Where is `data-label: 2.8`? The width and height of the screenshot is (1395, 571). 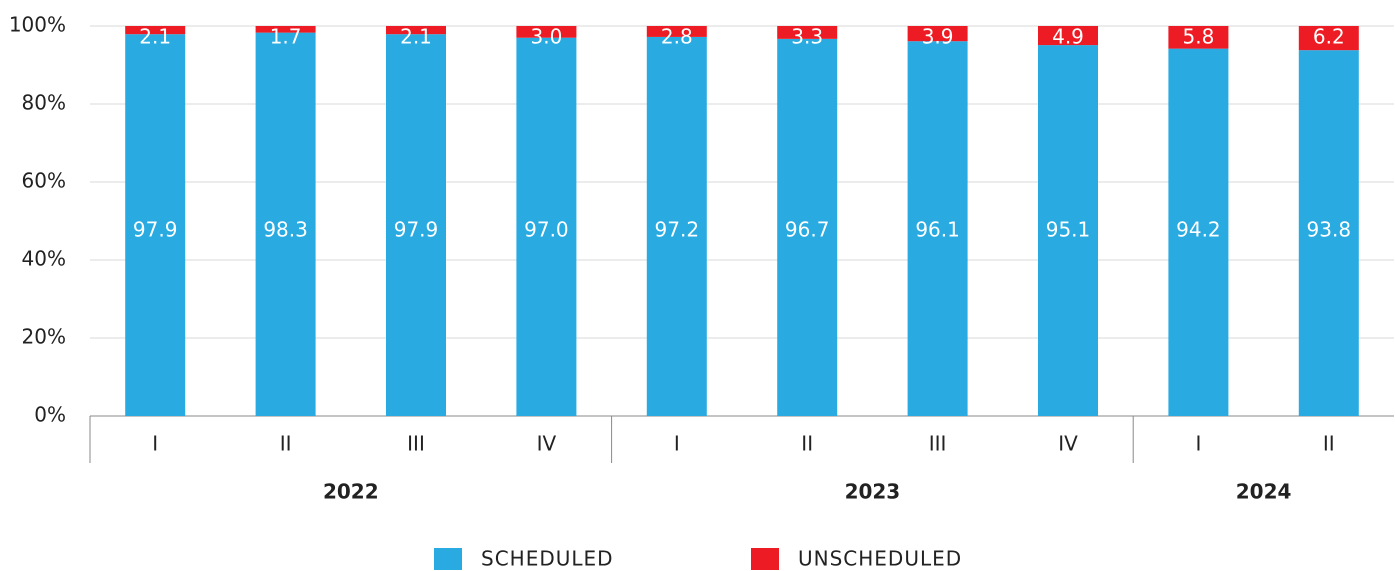 data-label: 2.8 is located at coordinates (677, 37).